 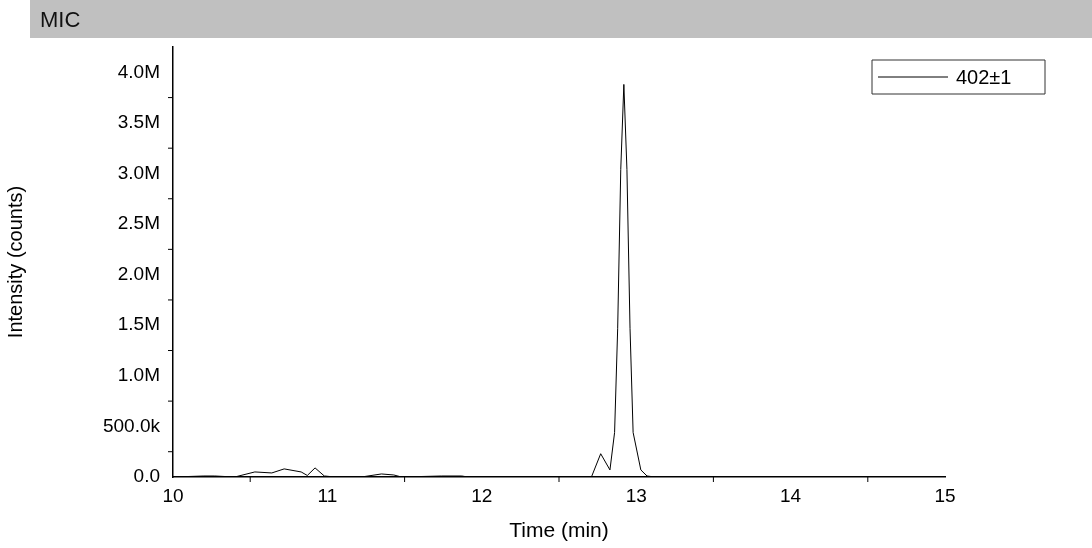 I want to click on chart-title: MIC, so click(x=561, y=19).